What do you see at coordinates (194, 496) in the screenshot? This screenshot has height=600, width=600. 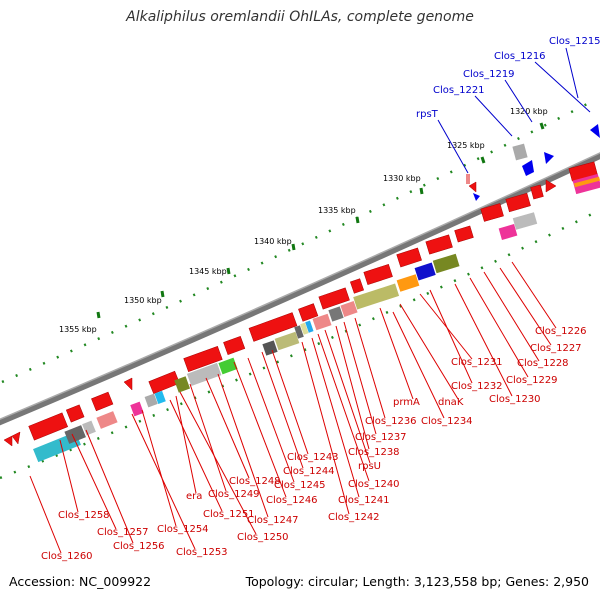 I see `gene-label: era` at bounding box center [194, 496].